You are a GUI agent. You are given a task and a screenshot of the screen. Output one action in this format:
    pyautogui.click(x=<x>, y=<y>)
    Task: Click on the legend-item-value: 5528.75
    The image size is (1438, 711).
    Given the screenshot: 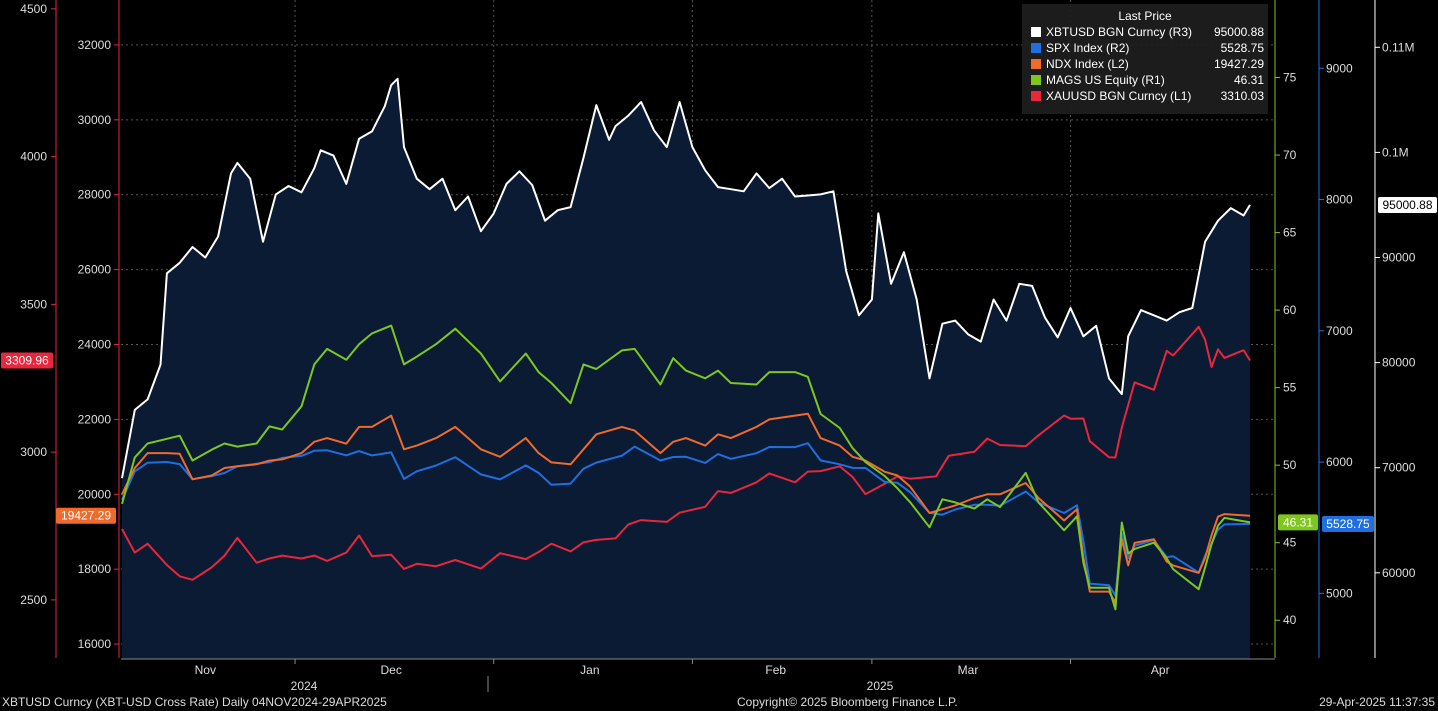 What is the action you would take?
    pyautogui.click(x=1243, y=48)
    